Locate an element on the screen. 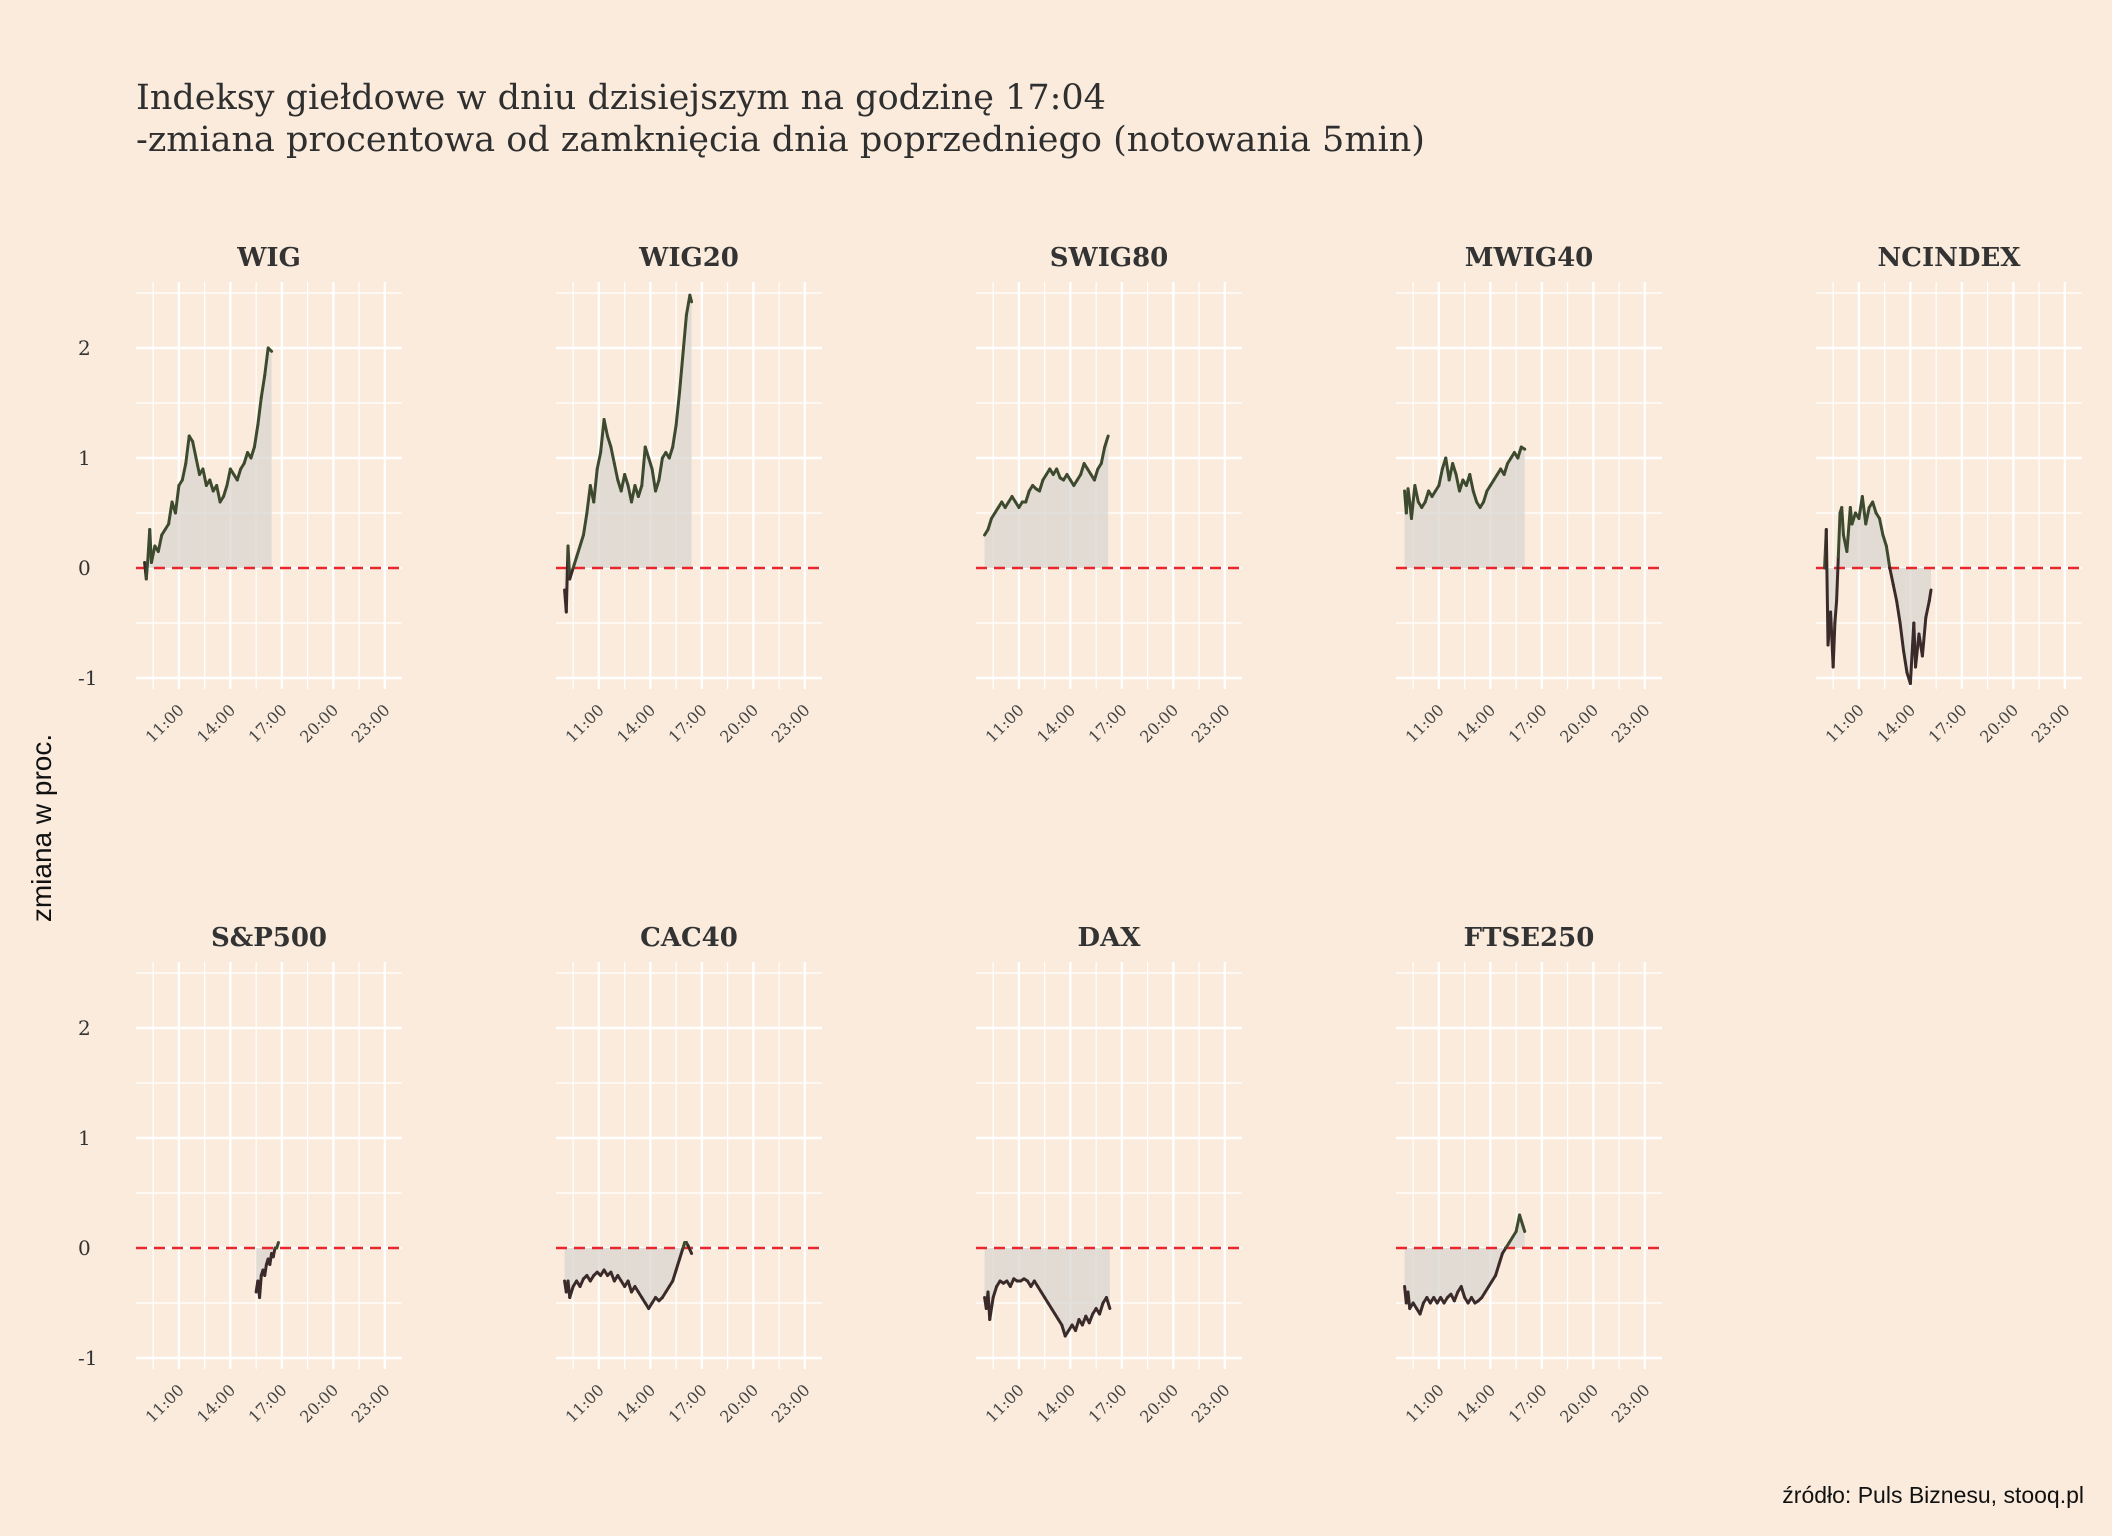 The width and height of the screenshot is (2112, 1536). facet-swig80: SWIG80 11:00 14:00 17:00 20:00 23:00 is located at coordinates (1109, 494).